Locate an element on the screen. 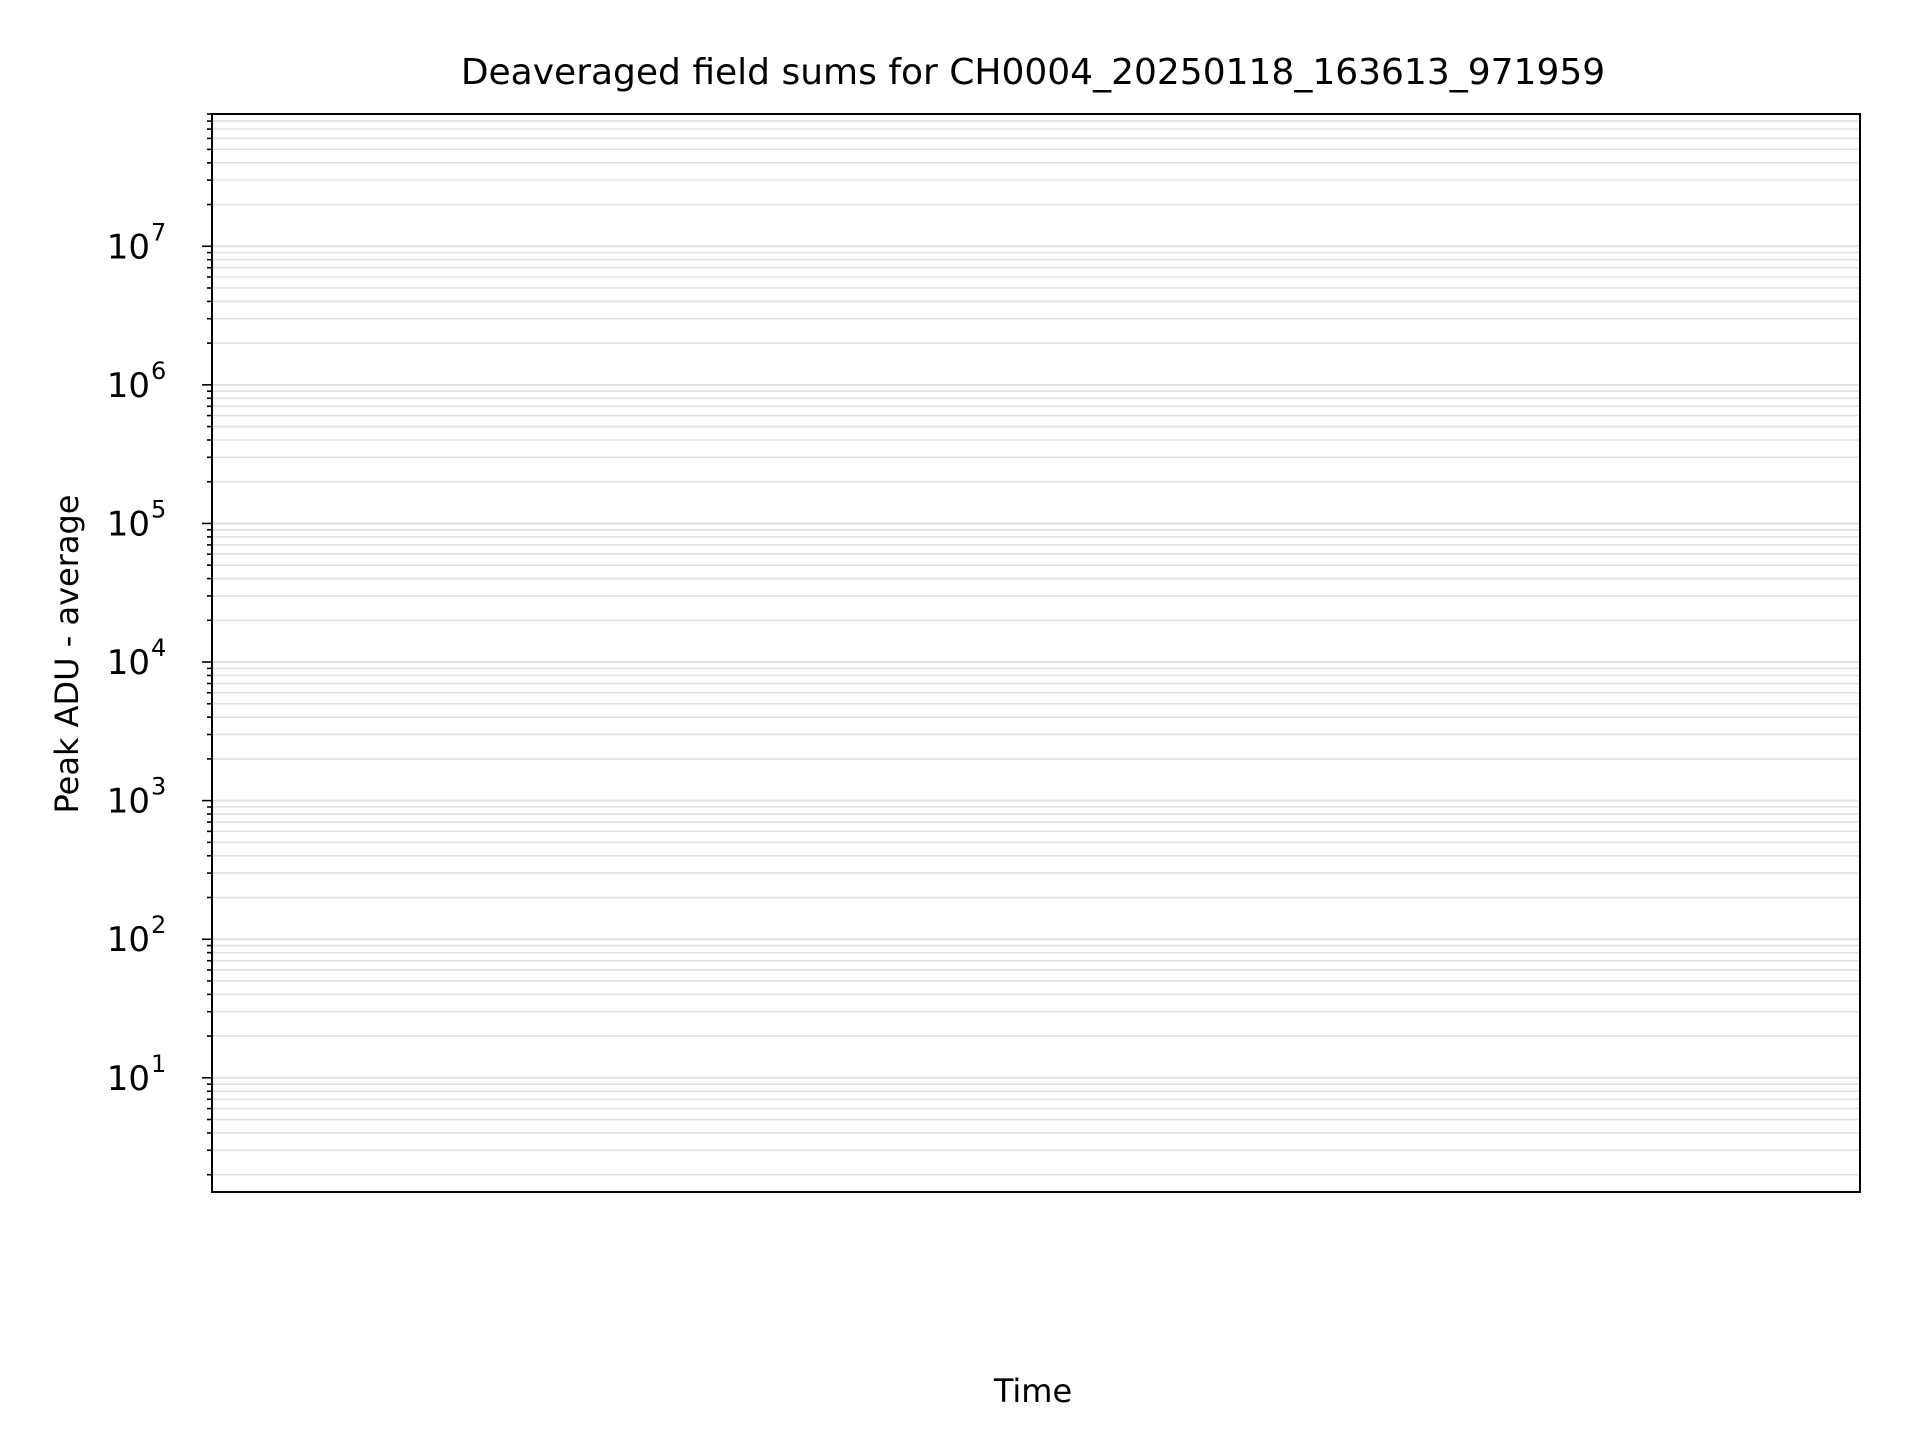 Image resolution: width=1920 pixels, height=1440 pixels. y-tick-exponent: 2 is located at coordinates (158, 925).